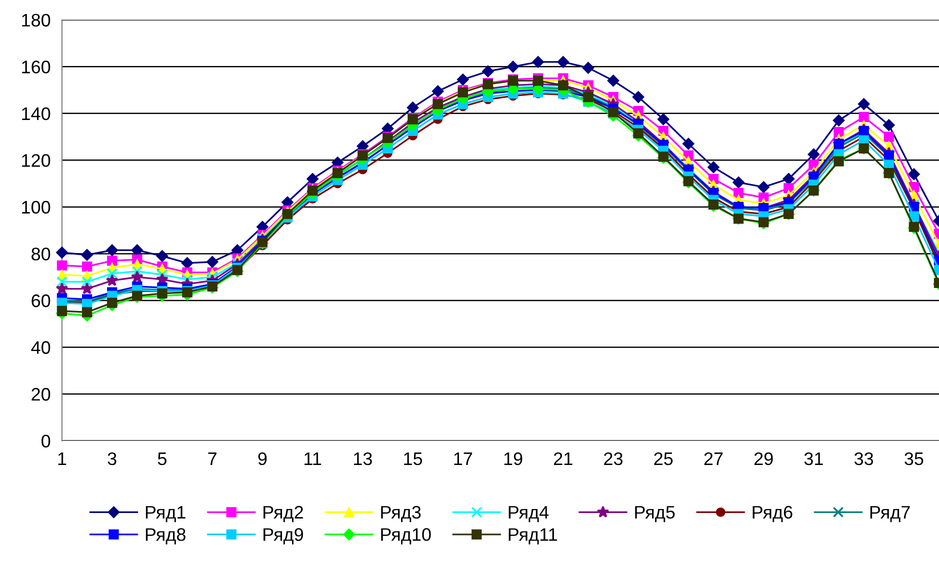 The width and height of the screenshot is (939, 568). What do you see at coordinates (283, 536) in the screenshot?
I see `legend-label: Ряд9` at bounding box center [283, 536].